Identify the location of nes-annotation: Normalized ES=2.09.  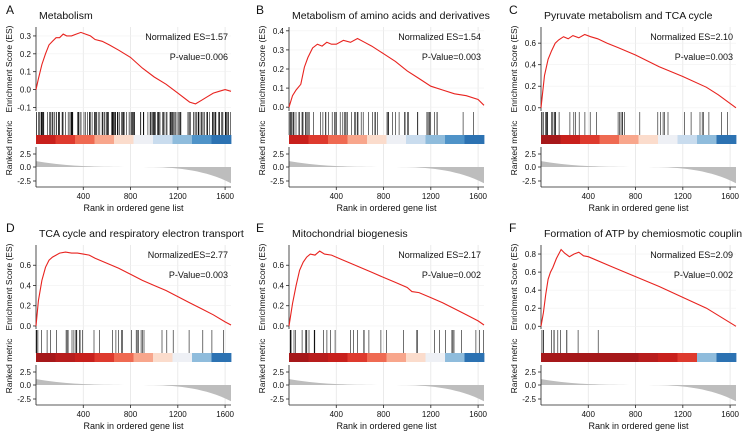
(691, 255).